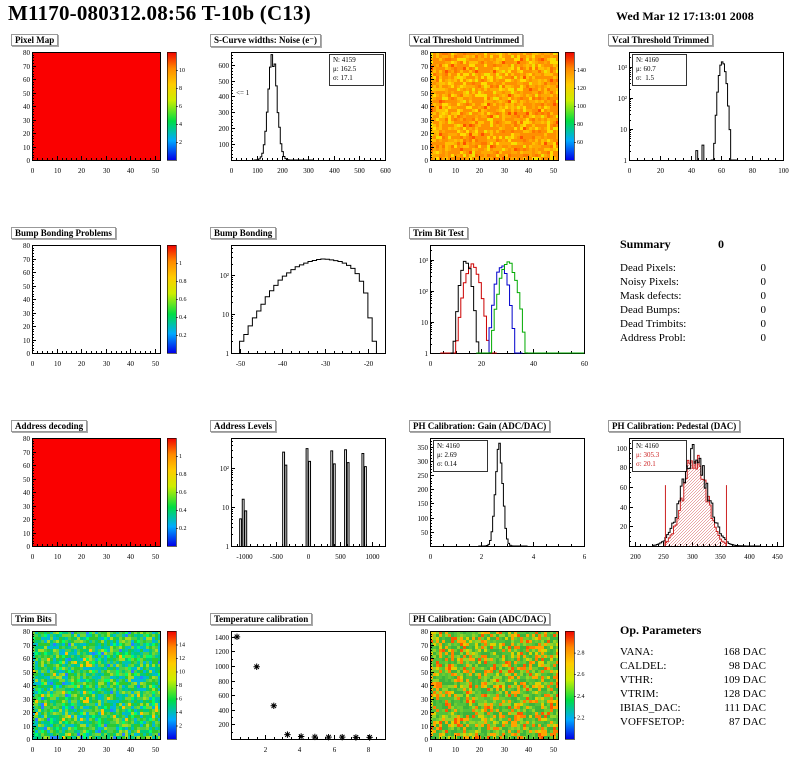 Image resolution: width=796 pixels, height=772 pixels. What do you see at coordinates (499, 305) in the screenshot?
I see `trim-bit-test-canvas` at bounding box center [499, 305].